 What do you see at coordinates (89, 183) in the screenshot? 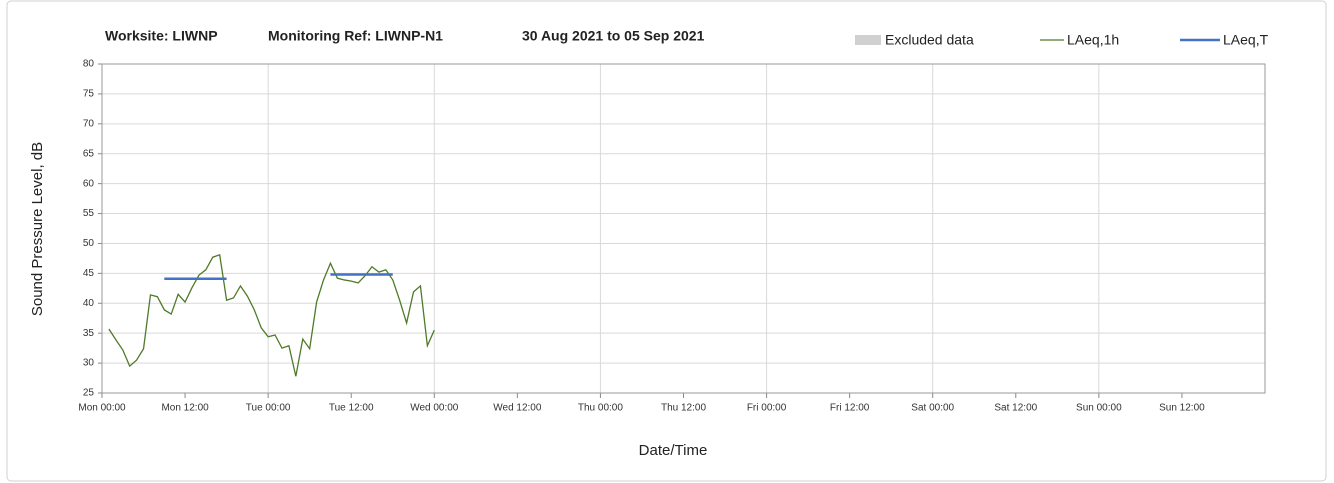
I see `y-tick-label: 60` at bounding box center [89, 183].